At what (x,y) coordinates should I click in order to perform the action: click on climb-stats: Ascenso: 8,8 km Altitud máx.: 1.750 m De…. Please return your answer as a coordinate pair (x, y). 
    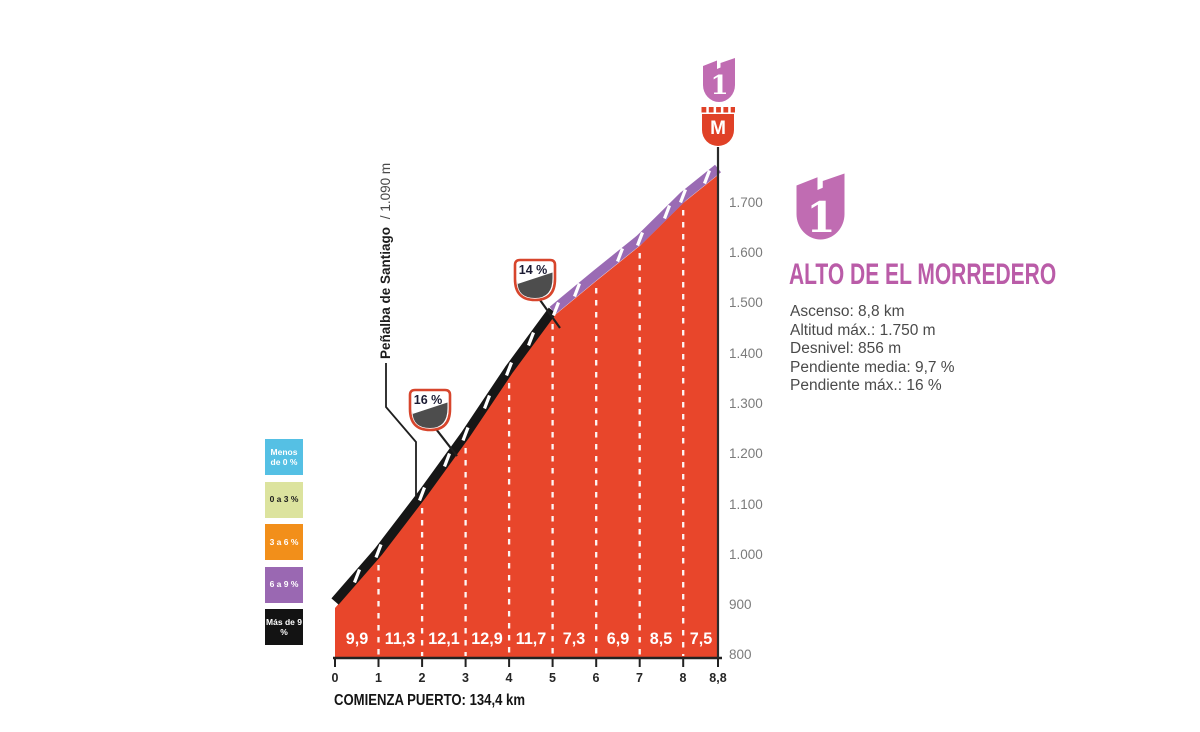
    Looking at the image, I should click on (872, 349).